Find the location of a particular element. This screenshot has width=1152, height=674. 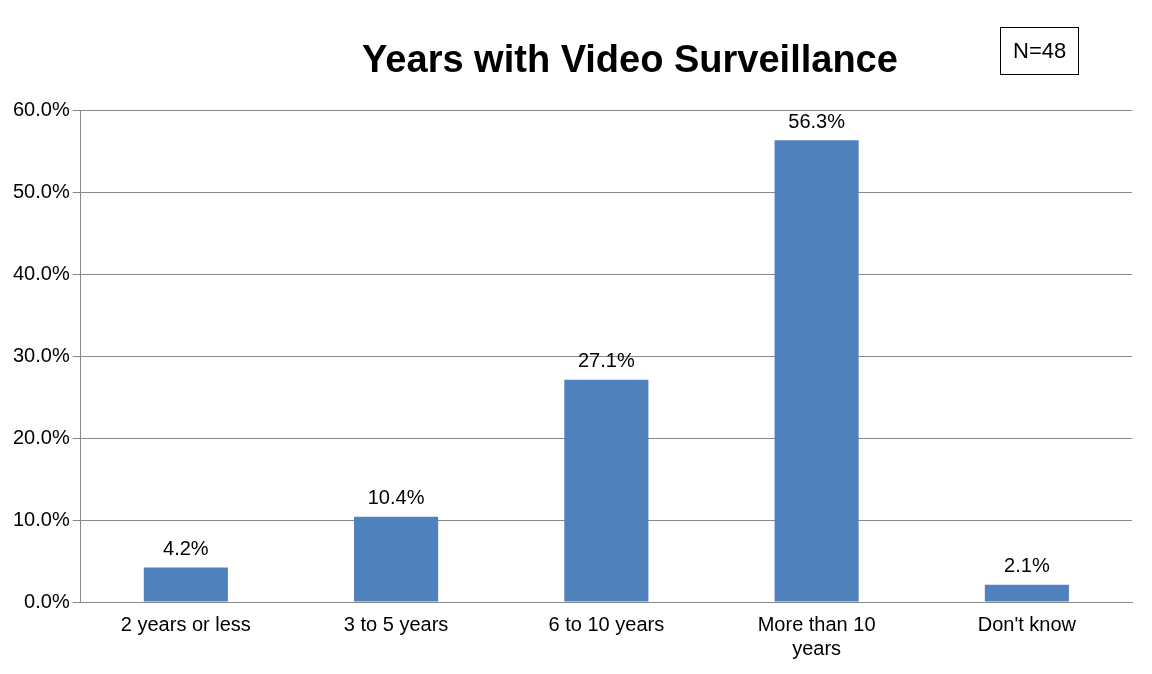

y-tick-label: 30.0% is located at coordinates (41, 354).